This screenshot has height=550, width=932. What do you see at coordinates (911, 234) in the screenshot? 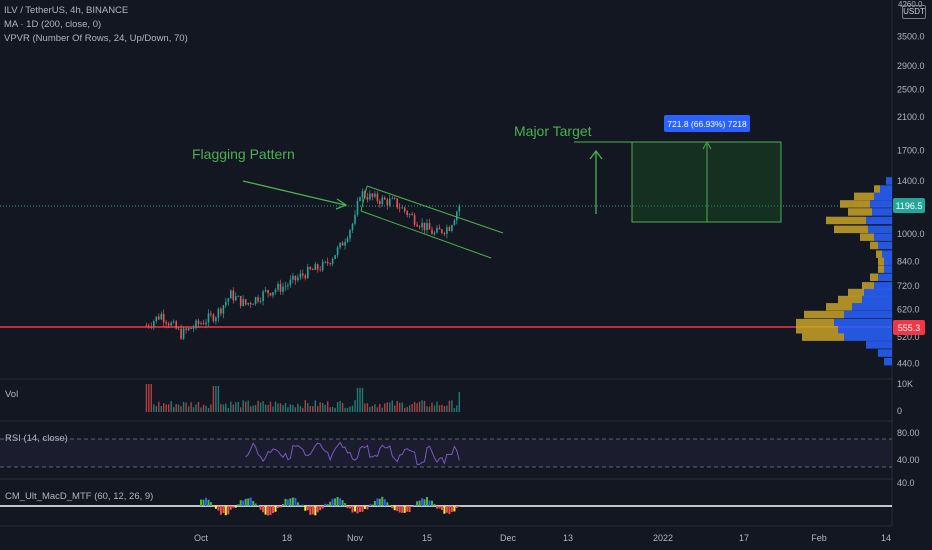
I see `price-tick-label: 1000.0` at bounding box center [911, 234].